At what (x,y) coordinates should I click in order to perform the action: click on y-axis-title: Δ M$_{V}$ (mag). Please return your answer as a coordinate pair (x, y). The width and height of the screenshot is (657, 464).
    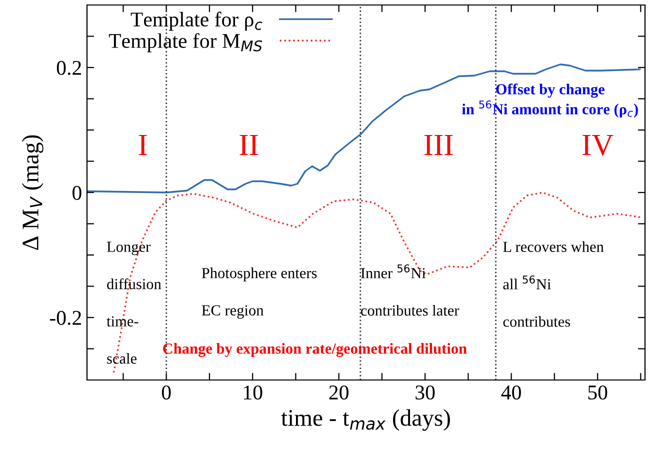
    Looking at the image, I should click on (33, 192).